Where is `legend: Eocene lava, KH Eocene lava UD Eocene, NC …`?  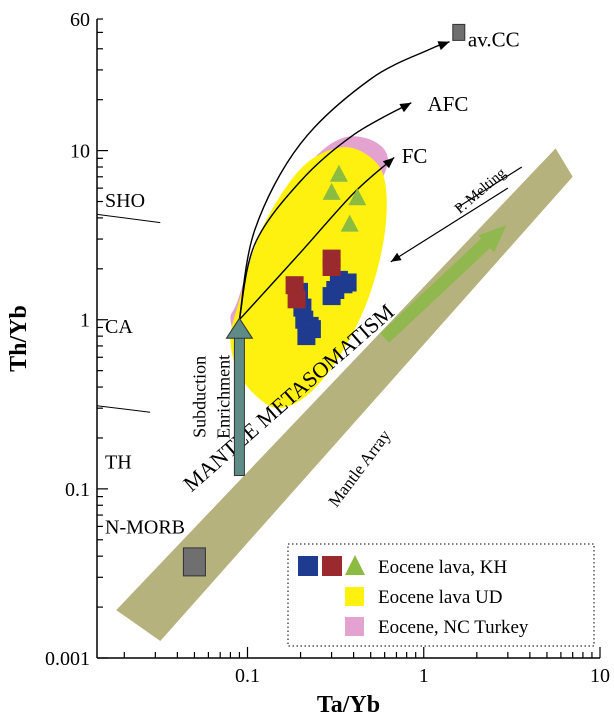 legend: Eocene lava, KH Eocene lava UD Eocene, NC … is located at coordinates (441, 595).